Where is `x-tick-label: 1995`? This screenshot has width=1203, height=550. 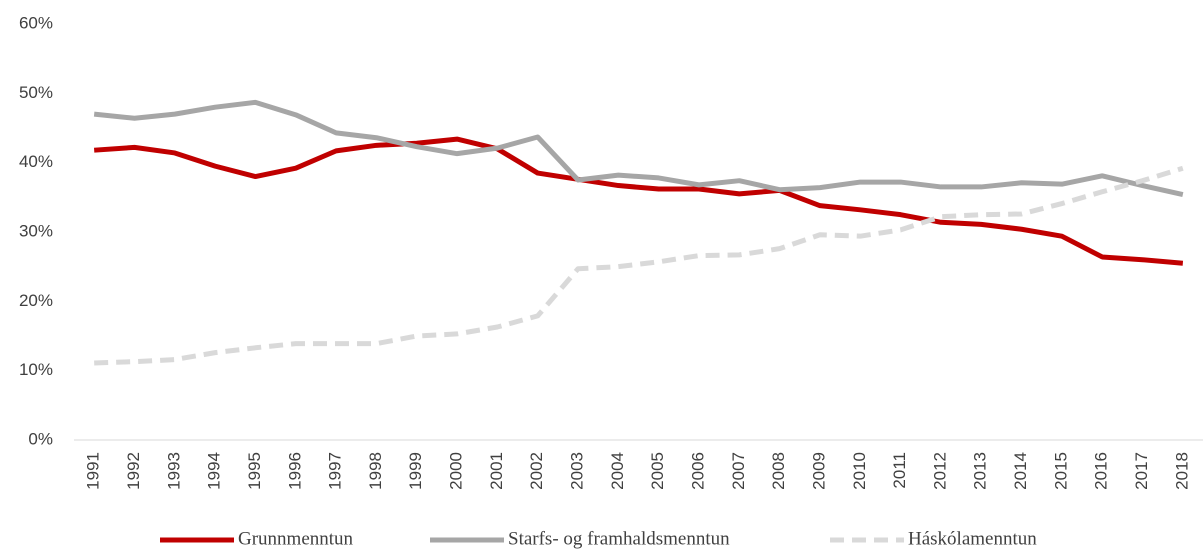
x-tick-label: 1995 is located at coordinates (254, 471).